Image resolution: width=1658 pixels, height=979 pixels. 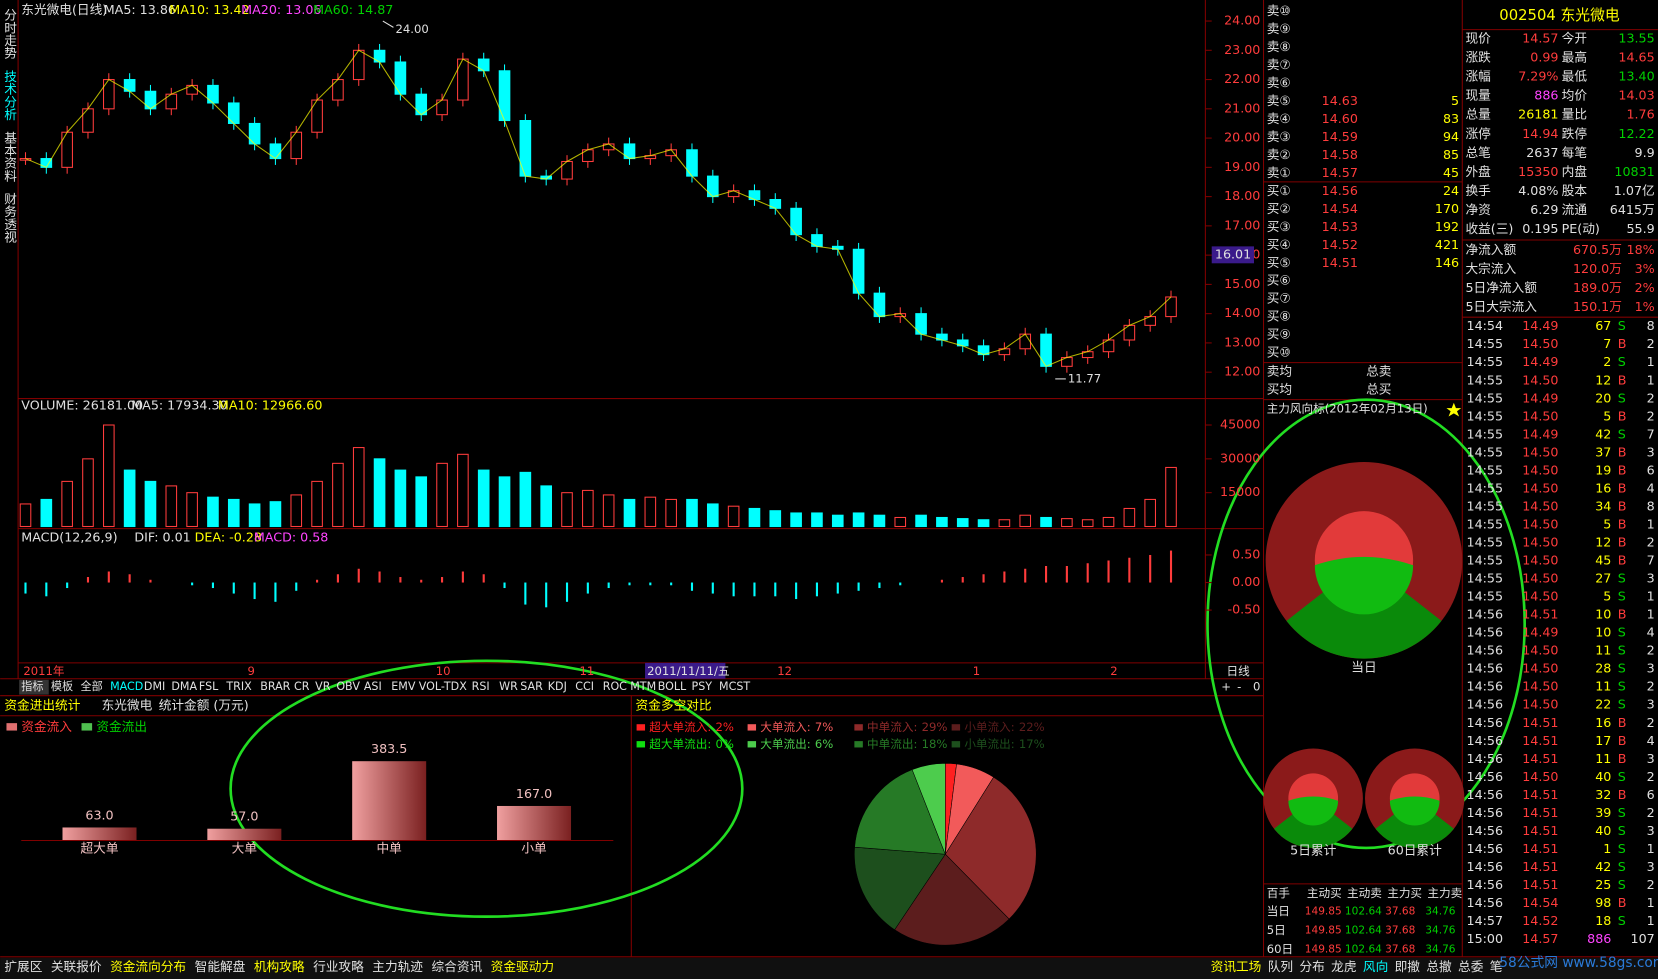 I want to click on macd-label: MACD: 0.58, so click(x=291, y=537).